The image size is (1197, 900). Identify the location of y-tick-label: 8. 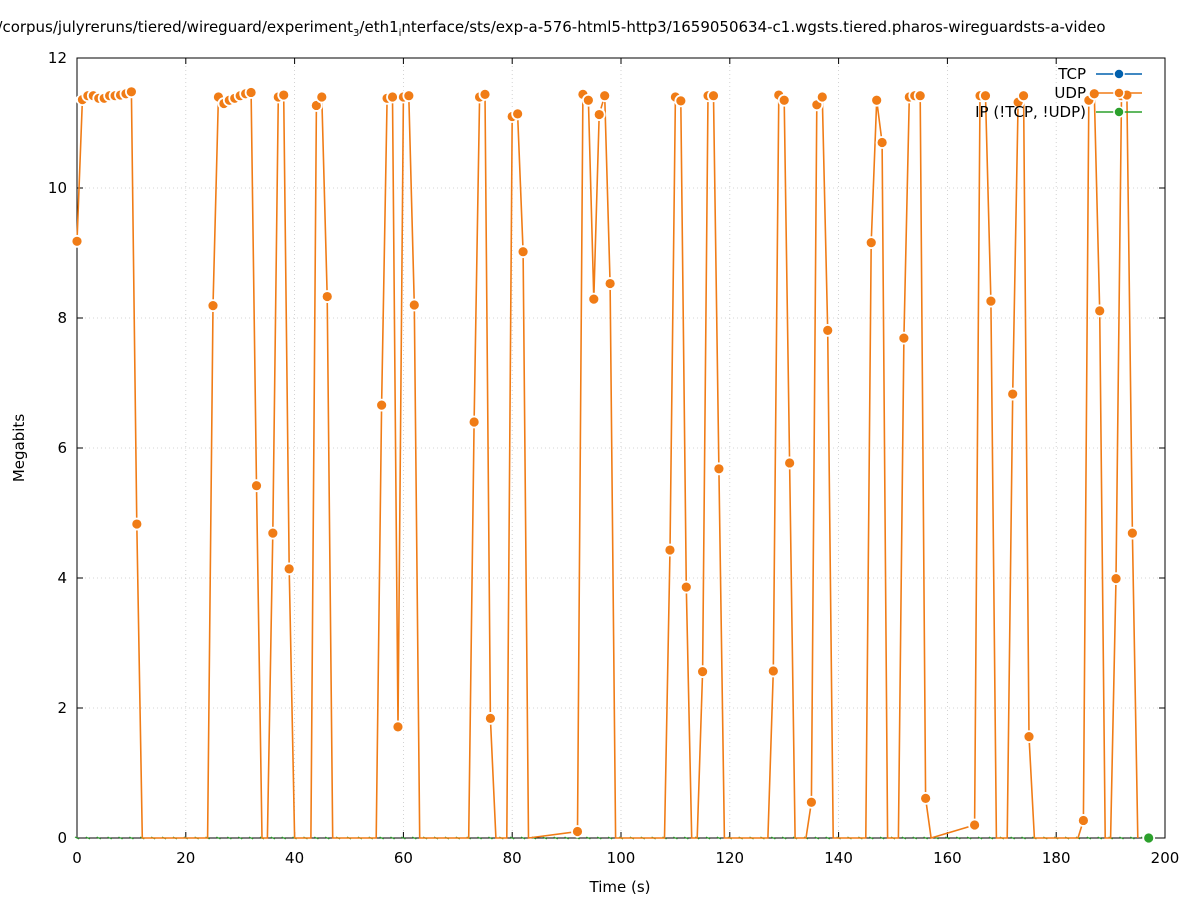
(62, 318).